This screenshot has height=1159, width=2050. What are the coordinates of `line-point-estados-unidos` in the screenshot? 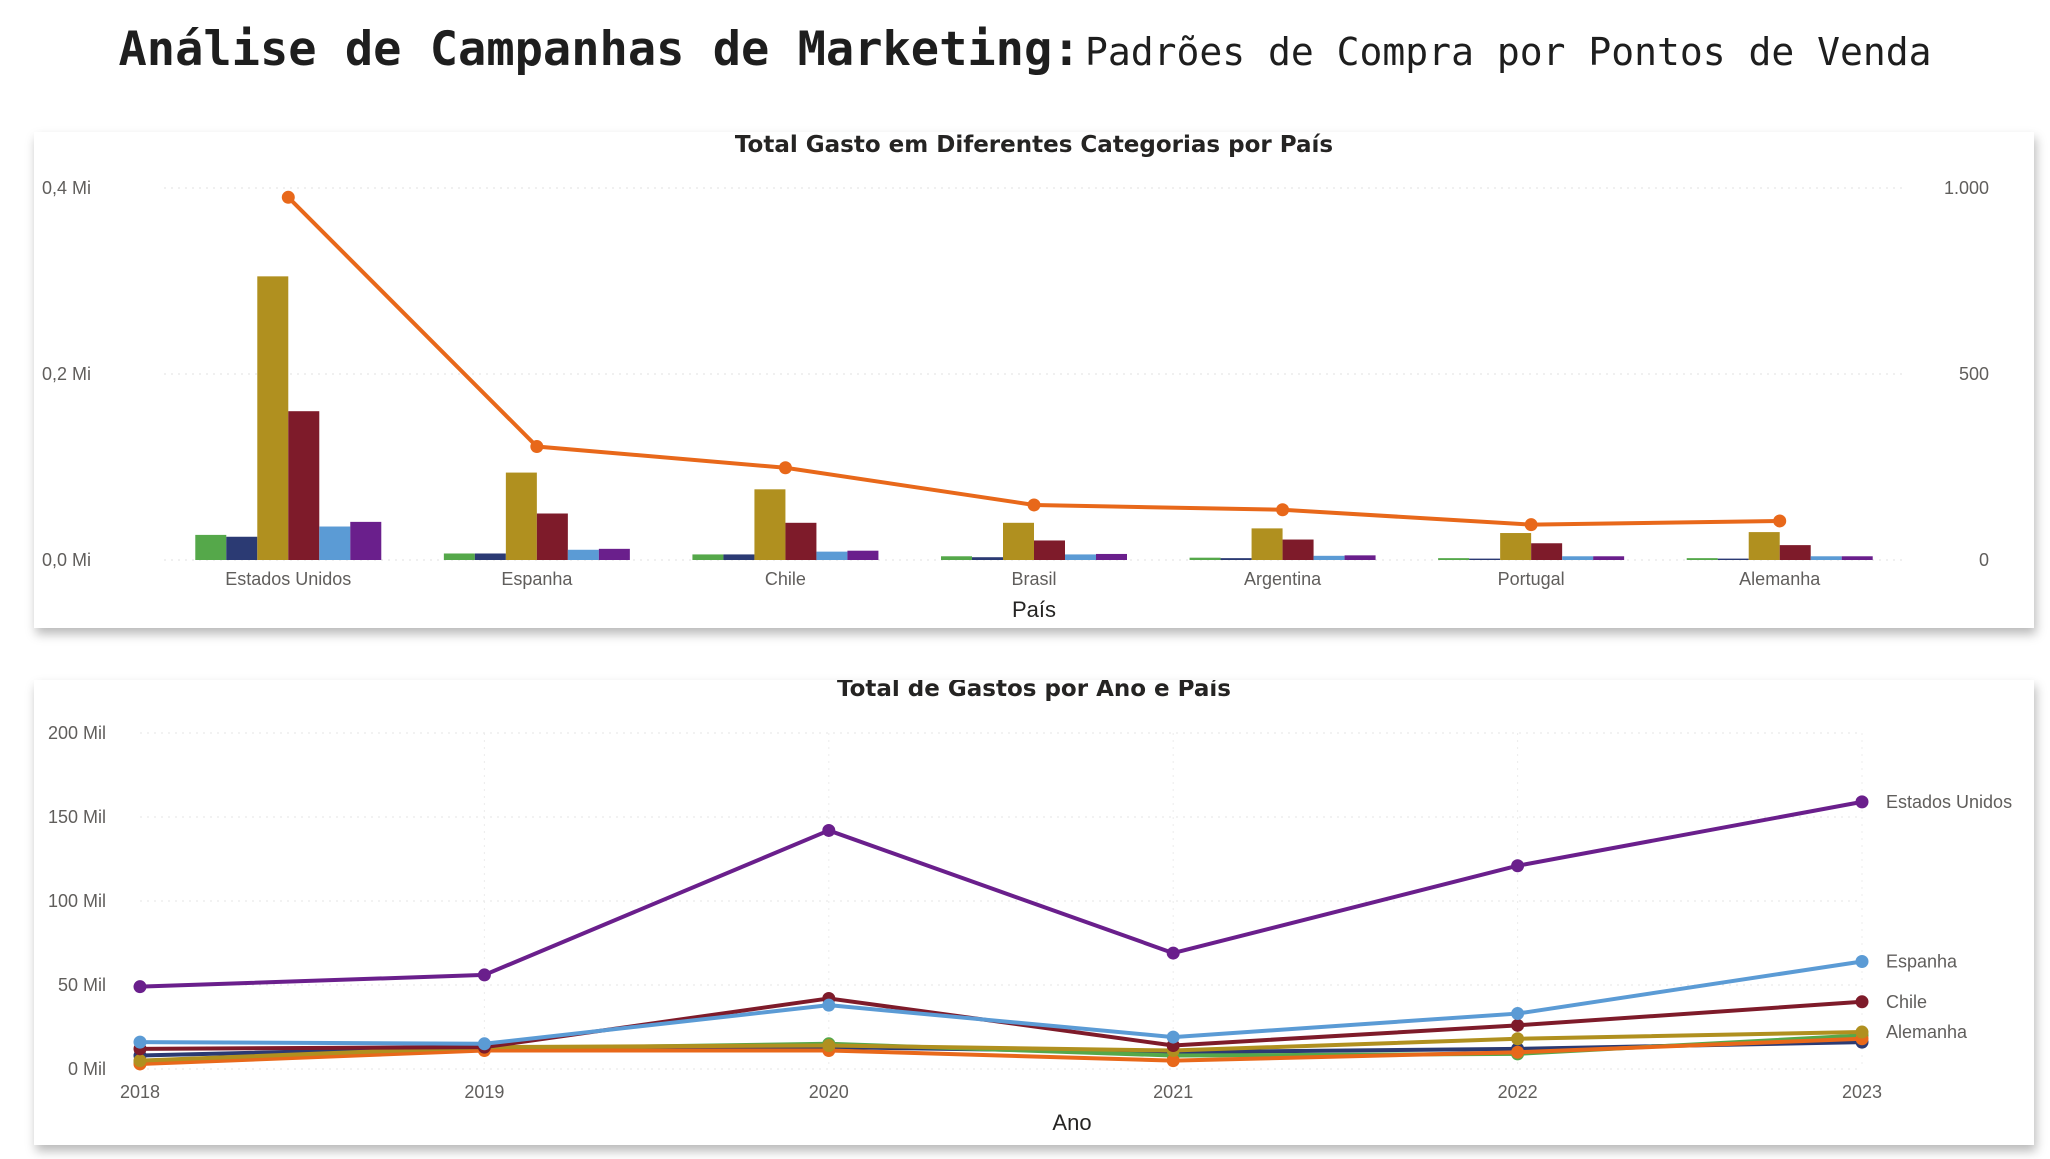 It's located at (288, 197).